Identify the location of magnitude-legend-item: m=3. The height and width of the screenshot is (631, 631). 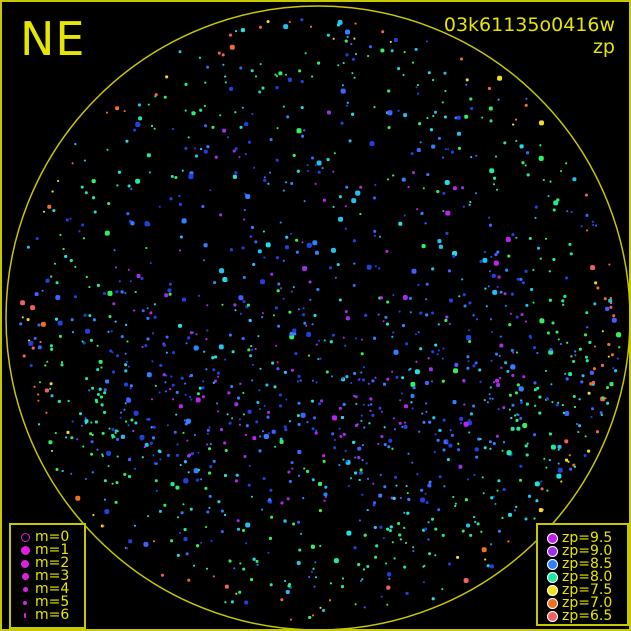
(49, 576).